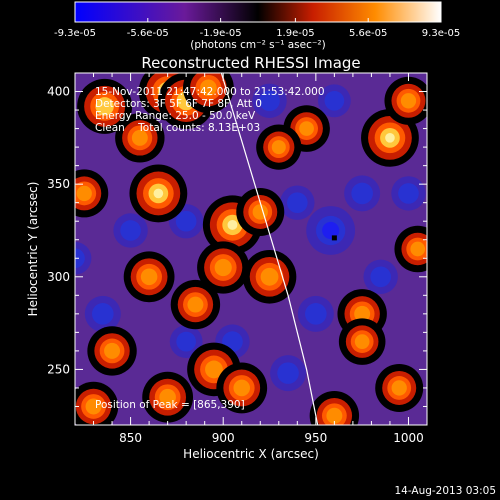 The height and width of the screenshot is (500, 500). What do you see at coordinates (148, 33) in the screenshot?
I see `colorbar-tick-label: -5.6e-05` at bounding box center [148, 33].